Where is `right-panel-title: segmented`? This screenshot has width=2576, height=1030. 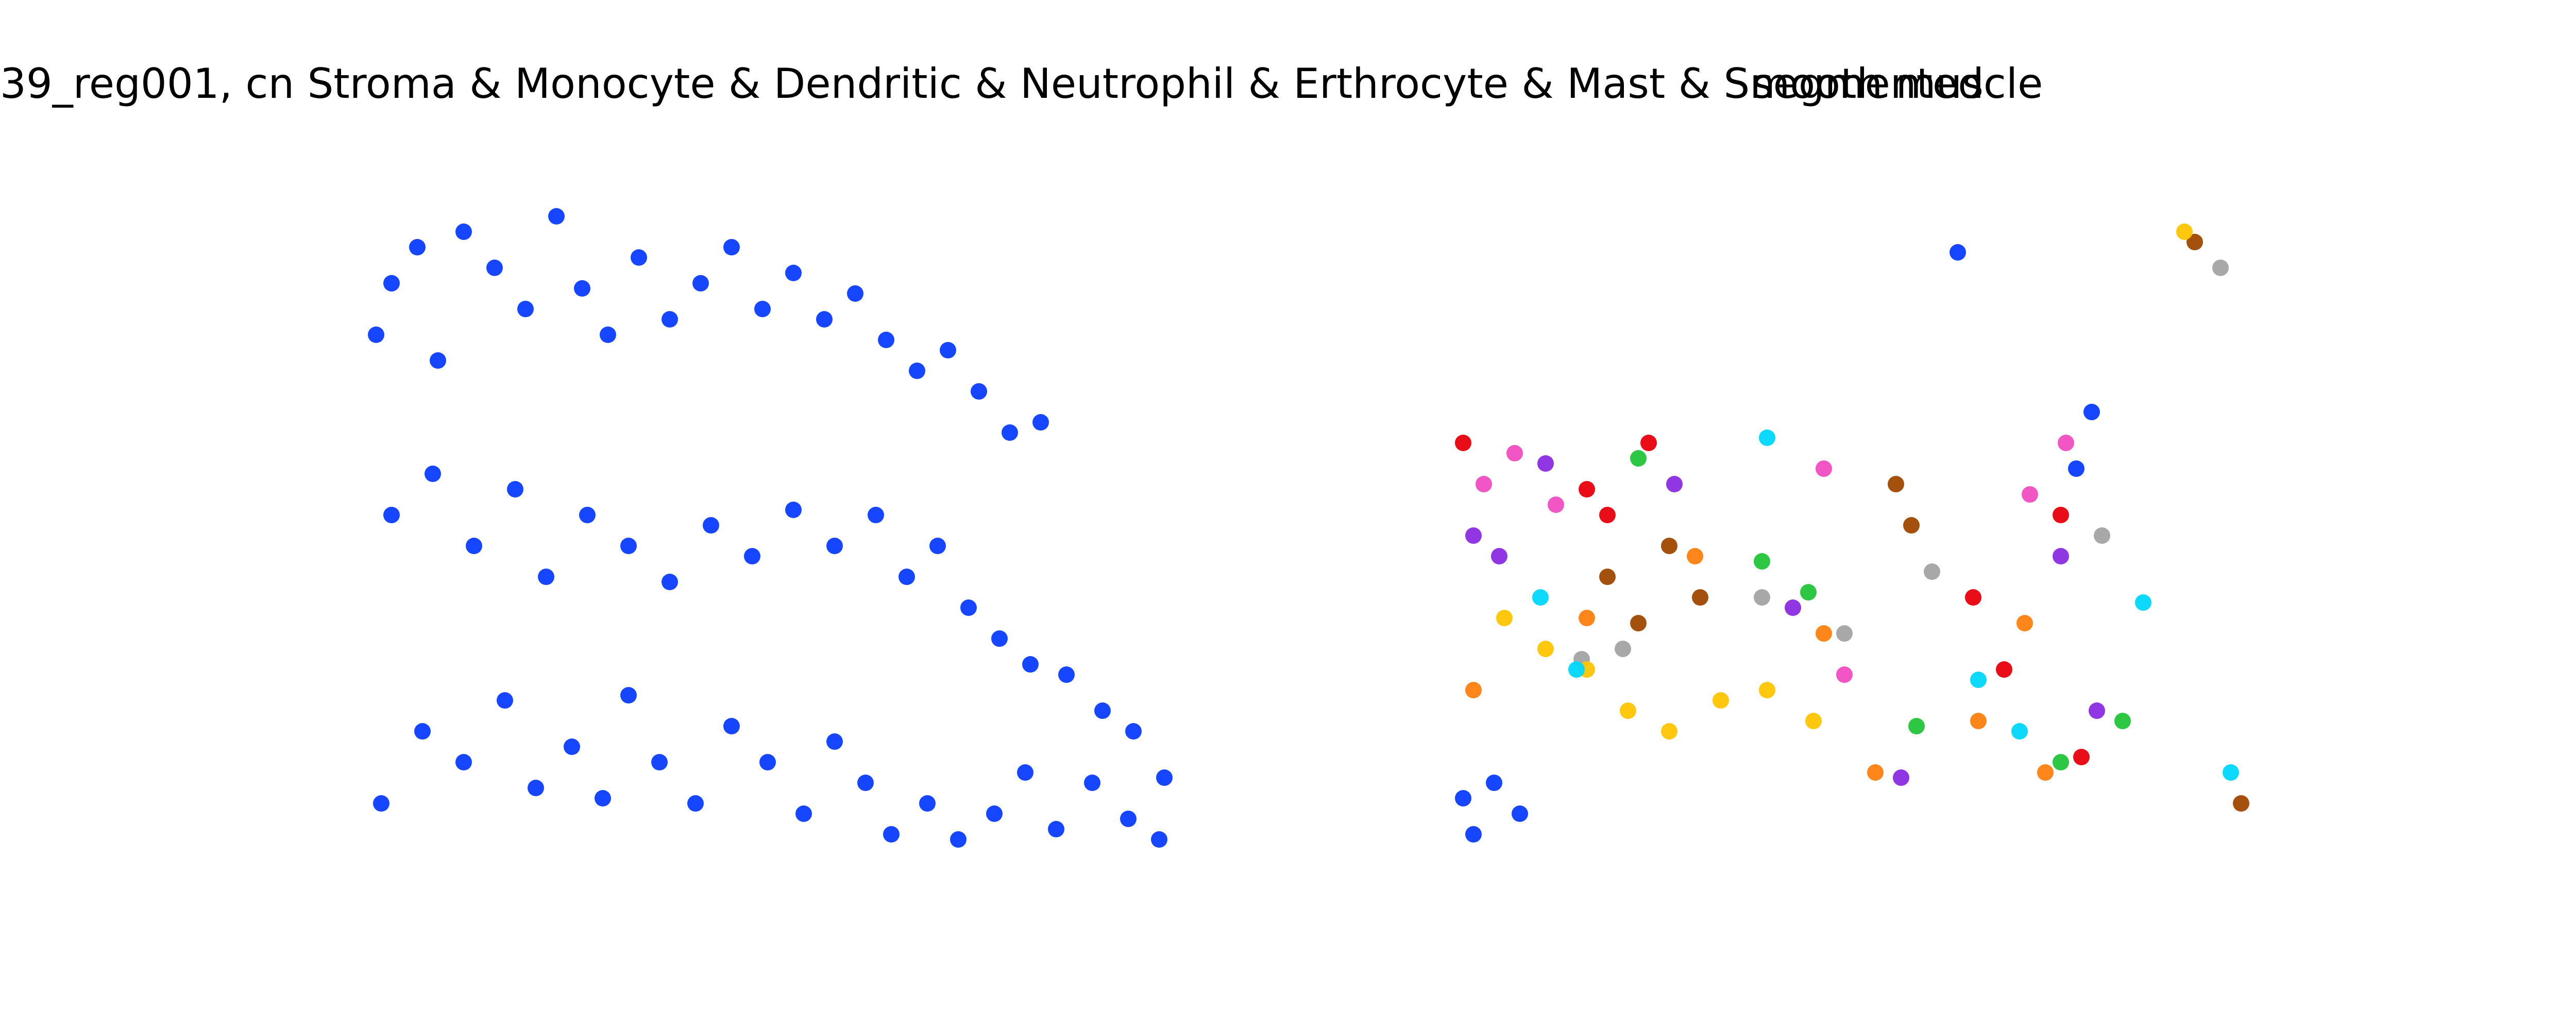
right-panel-title: segmented is located at coordinates (1868, 84).